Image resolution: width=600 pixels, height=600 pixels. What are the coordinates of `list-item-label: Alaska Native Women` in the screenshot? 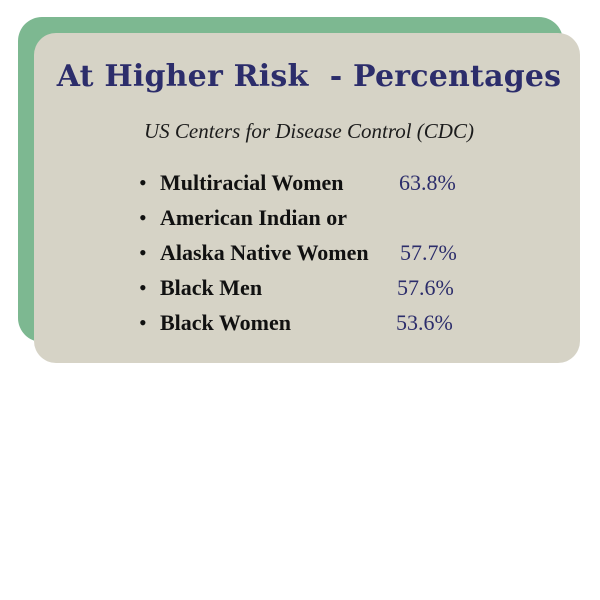 It's located at (264, 252).